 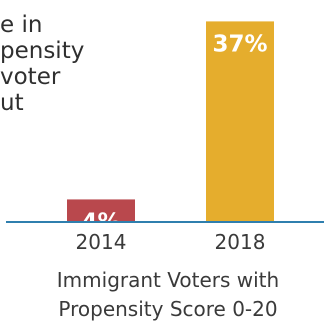 What do you see at coordinates (30, 77) in the screenshot?
I see `annotation-line: voter` at bounding box center [30, 77].